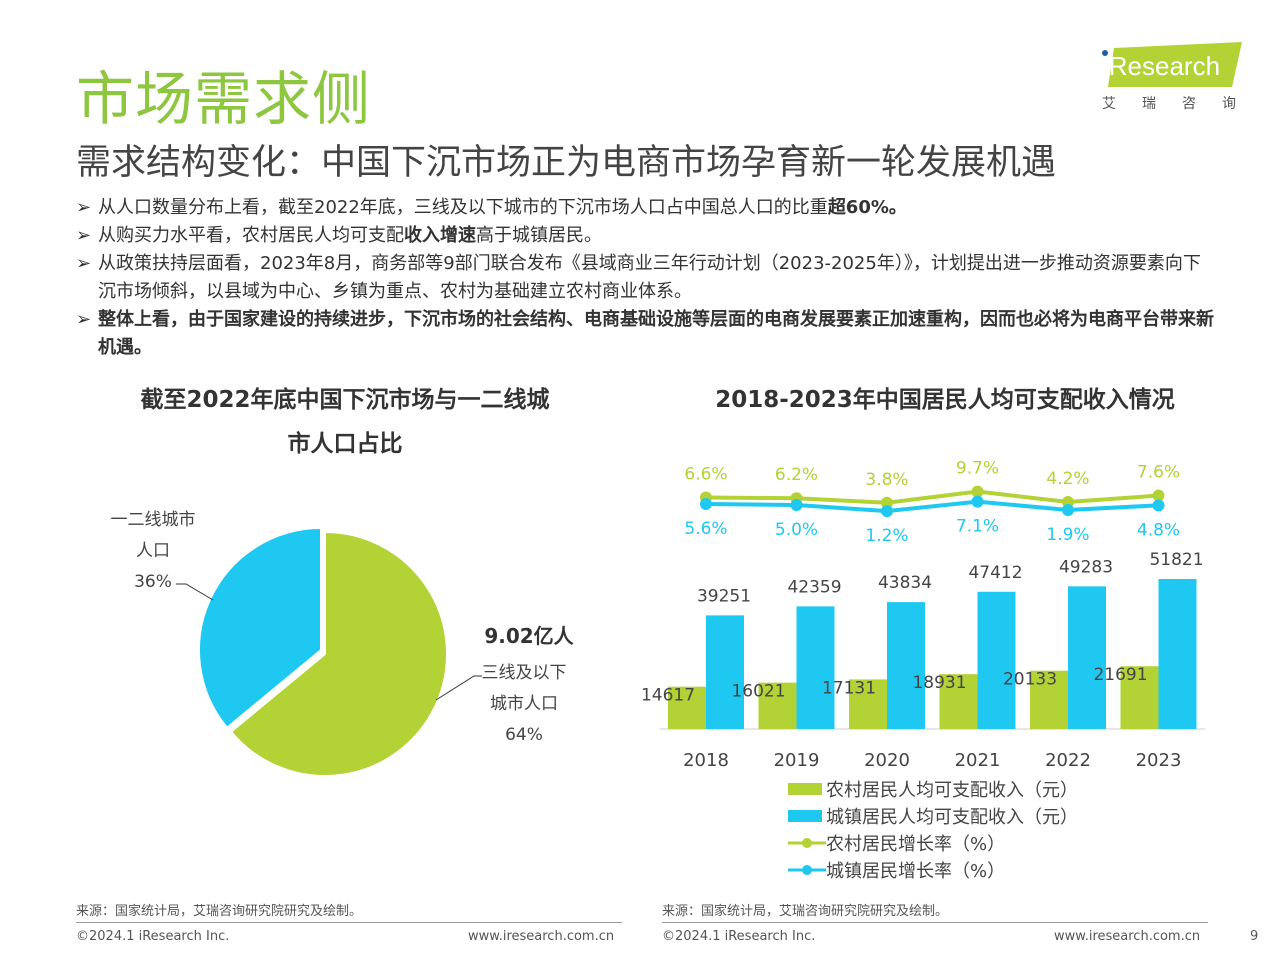 The width and height of the screenshot is (1280, 960). Describe the element at coordinates (338, 653) in the screenshot. I see `pie-slice-tier3` at that location.